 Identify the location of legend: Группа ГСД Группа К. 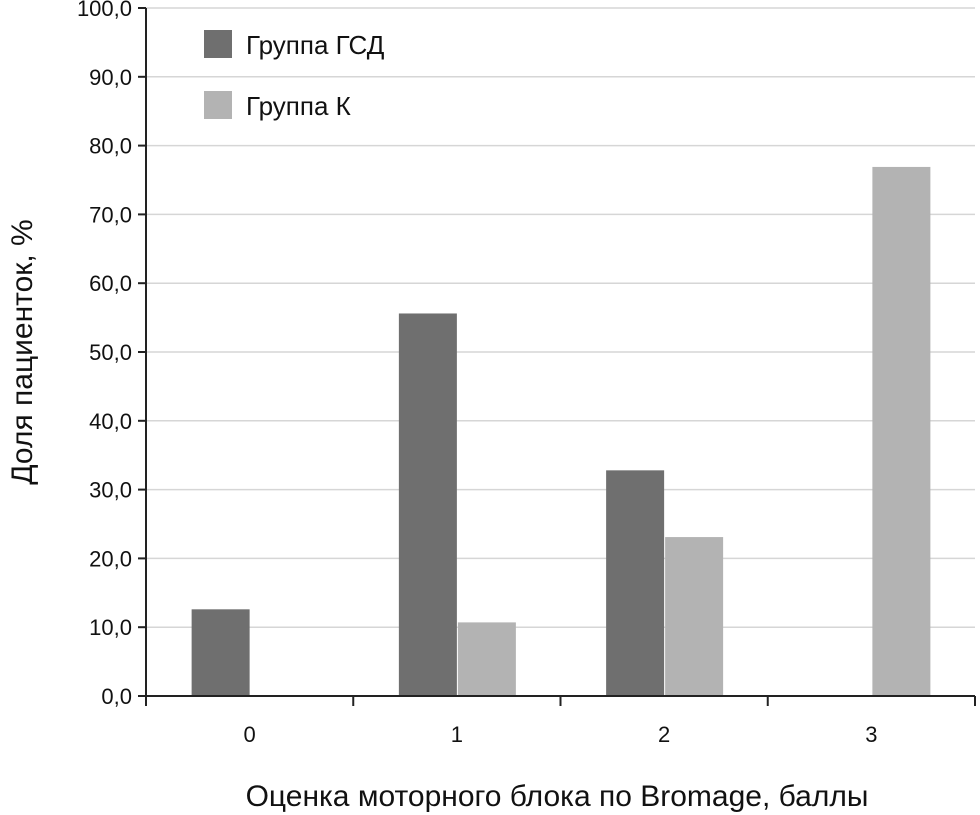
(294, 75).